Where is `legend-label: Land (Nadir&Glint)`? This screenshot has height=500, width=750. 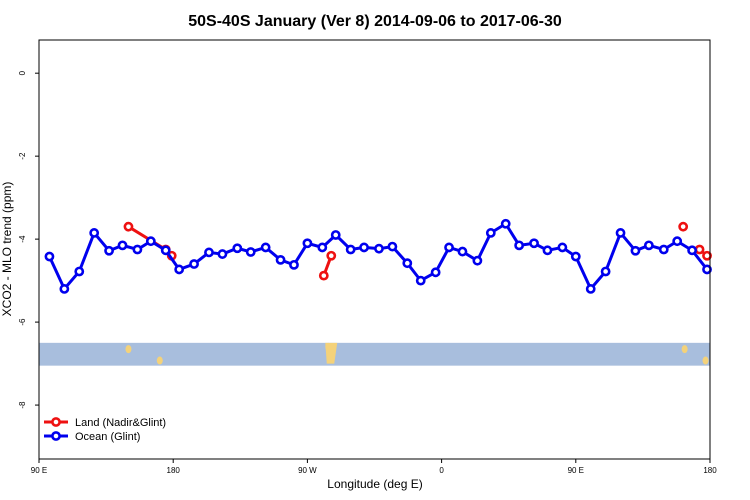 legend-label: Land (Nadir&Glint) is located at coordinates (120, 423).